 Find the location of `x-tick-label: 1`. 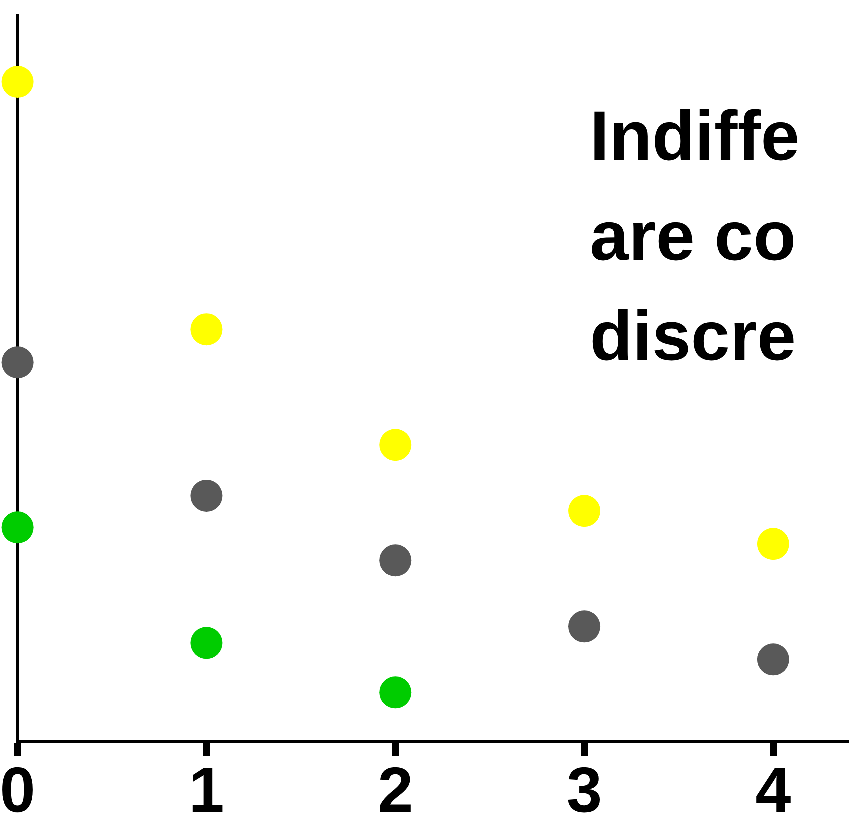

x-tick-label: 1 is located at coordinates (206, 790).